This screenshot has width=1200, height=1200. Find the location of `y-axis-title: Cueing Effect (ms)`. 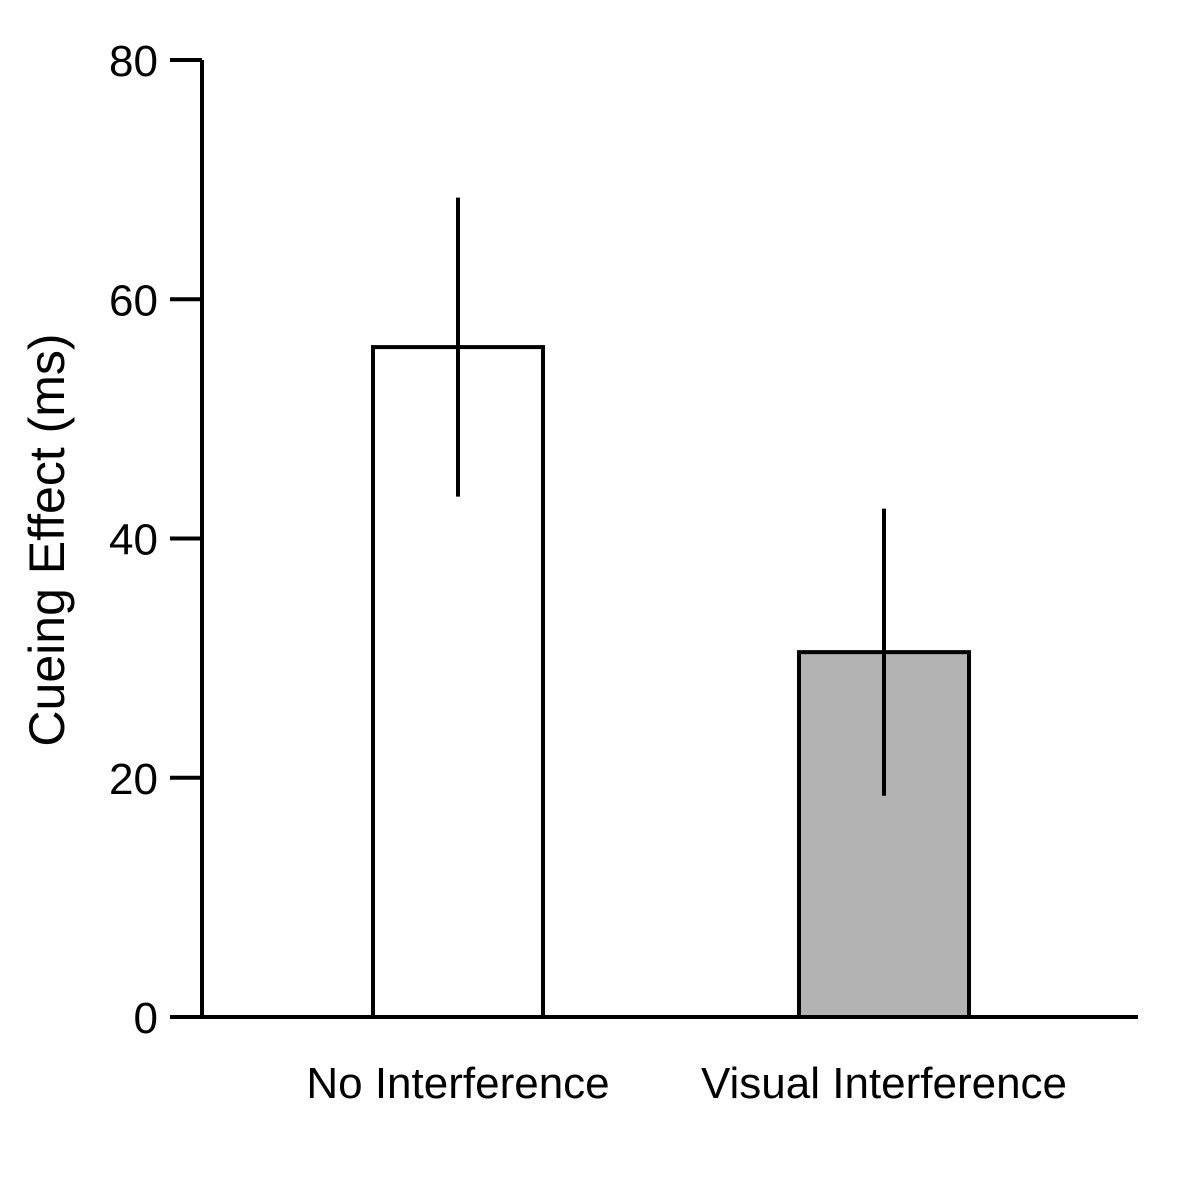

y-axis-title: Cueing Effect (ms) is located at coordinates (47, 539).